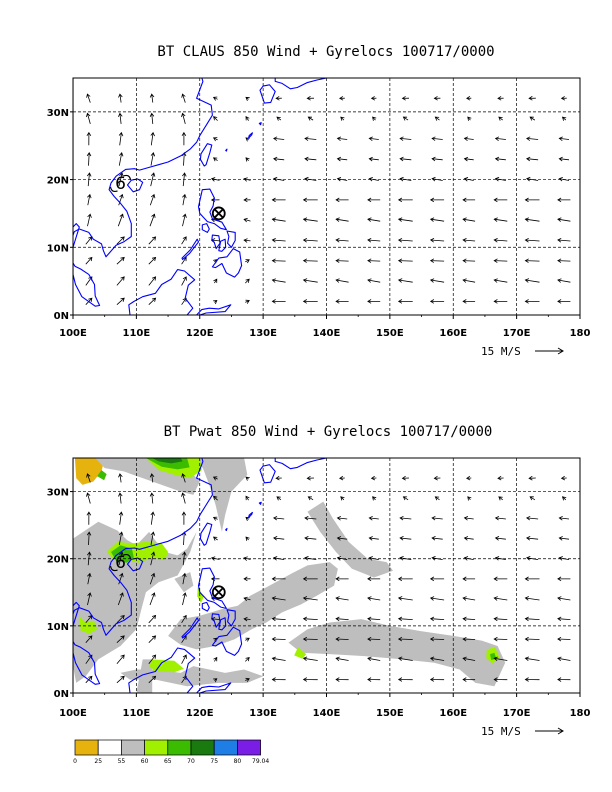 The width and height of the screenshot is (612, 792). Describe the element at coordinates (113, 189) in the screenshot. I see `typhoon-hook` at that location.